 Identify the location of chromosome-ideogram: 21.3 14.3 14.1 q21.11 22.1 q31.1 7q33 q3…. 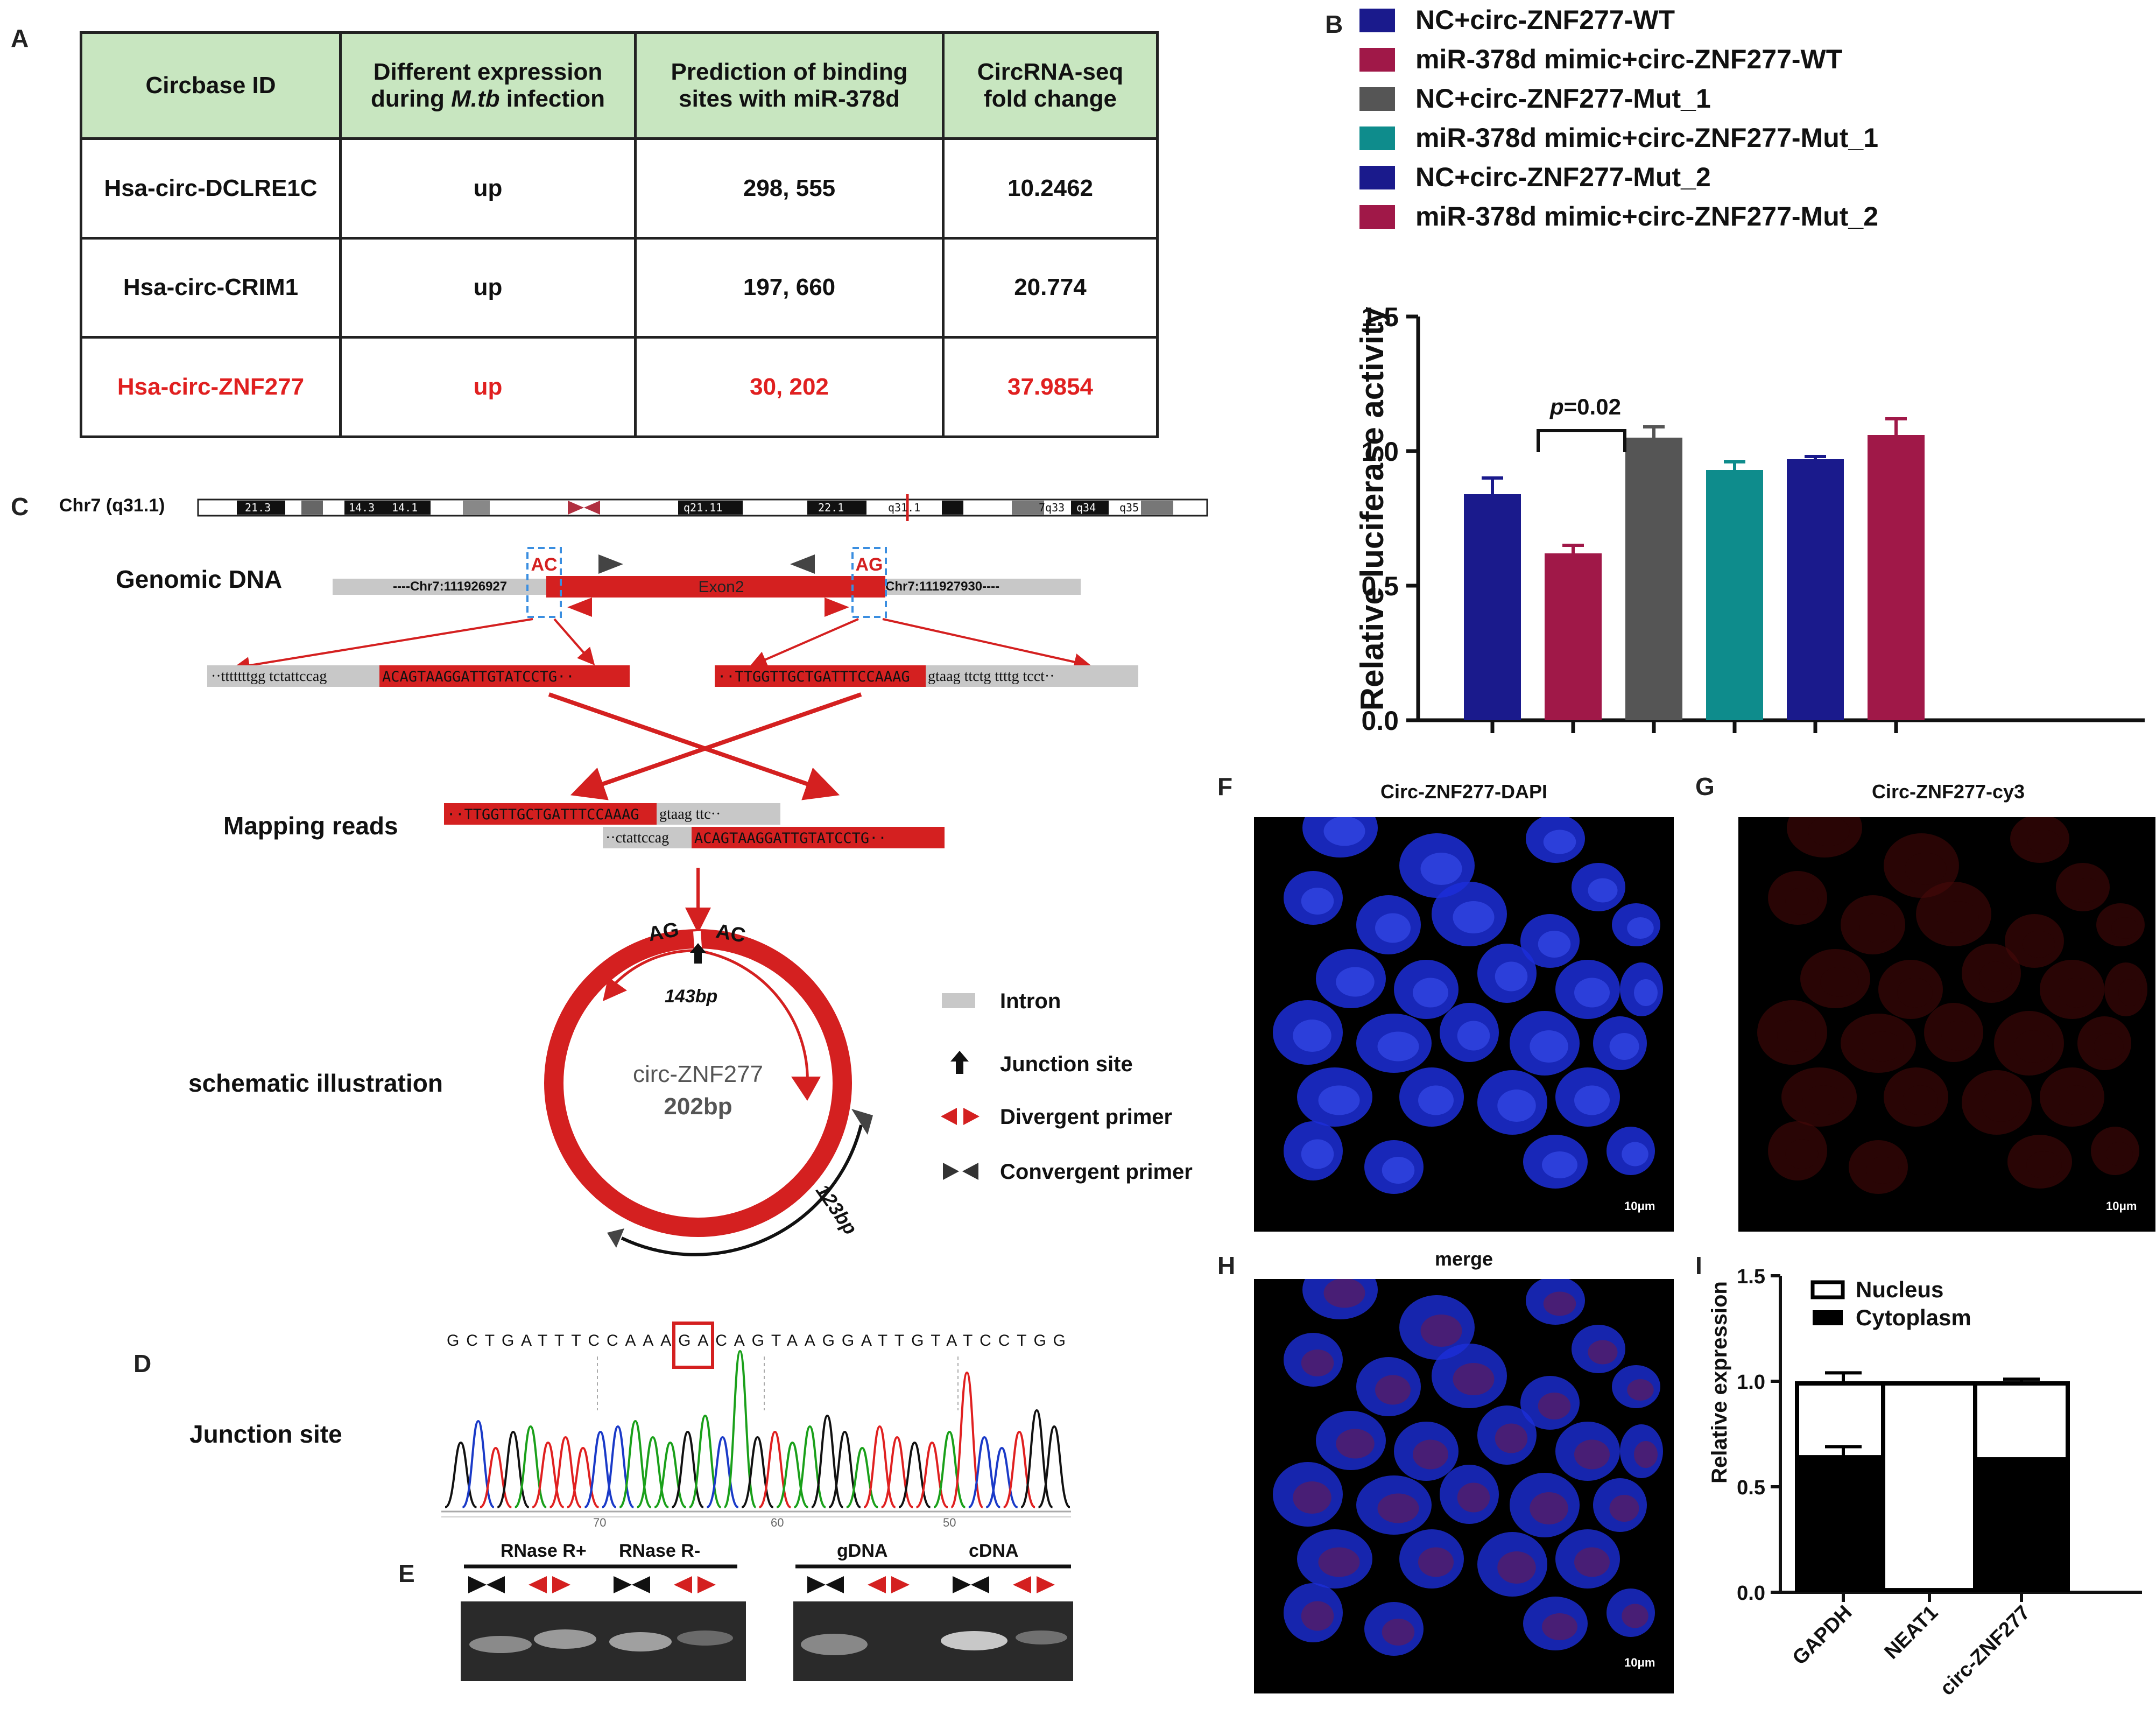
(702, 507).